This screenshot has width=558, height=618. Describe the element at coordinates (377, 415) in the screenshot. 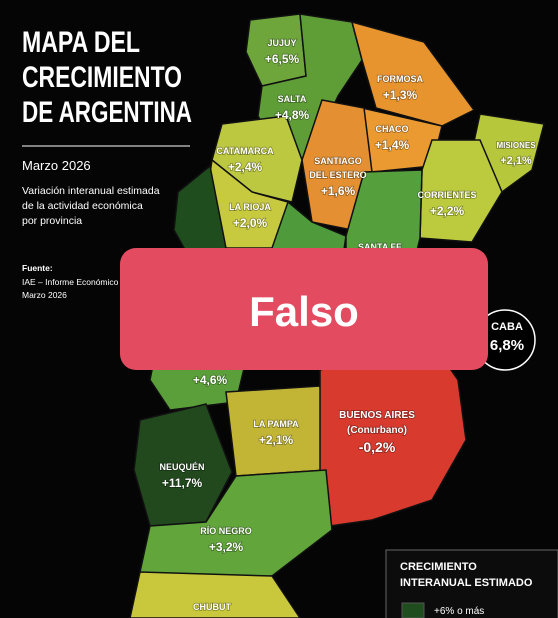

I see `province-name: BUENOS AIRES` at that location.